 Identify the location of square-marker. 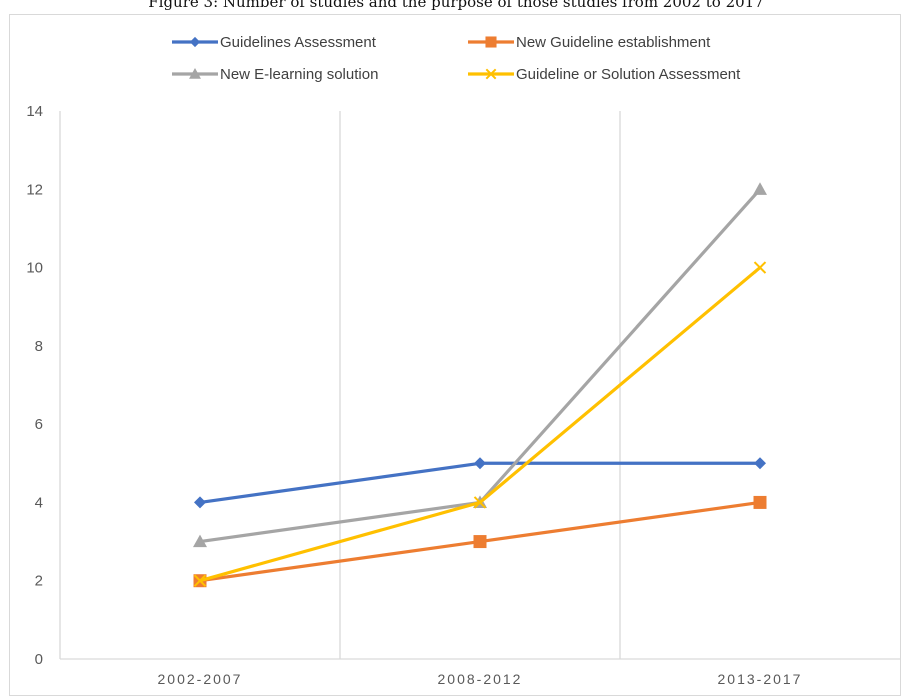
(491, 42).